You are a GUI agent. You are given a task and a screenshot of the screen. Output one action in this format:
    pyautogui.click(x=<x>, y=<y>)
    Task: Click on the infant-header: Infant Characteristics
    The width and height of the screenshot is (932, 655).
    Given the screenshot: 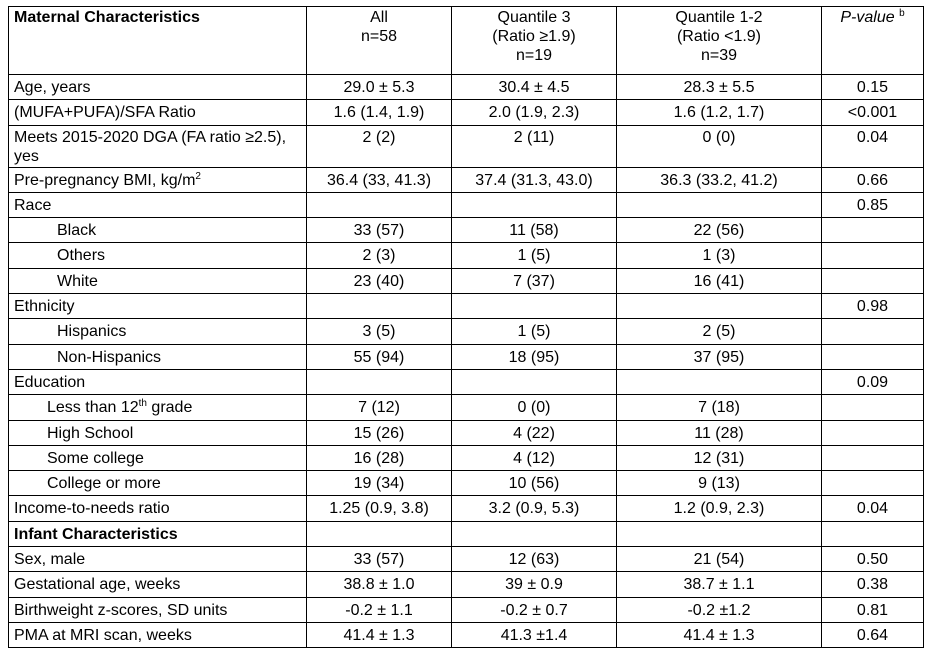 What is the action you would take?
    pyautogui.click(x=157, y=534)
    